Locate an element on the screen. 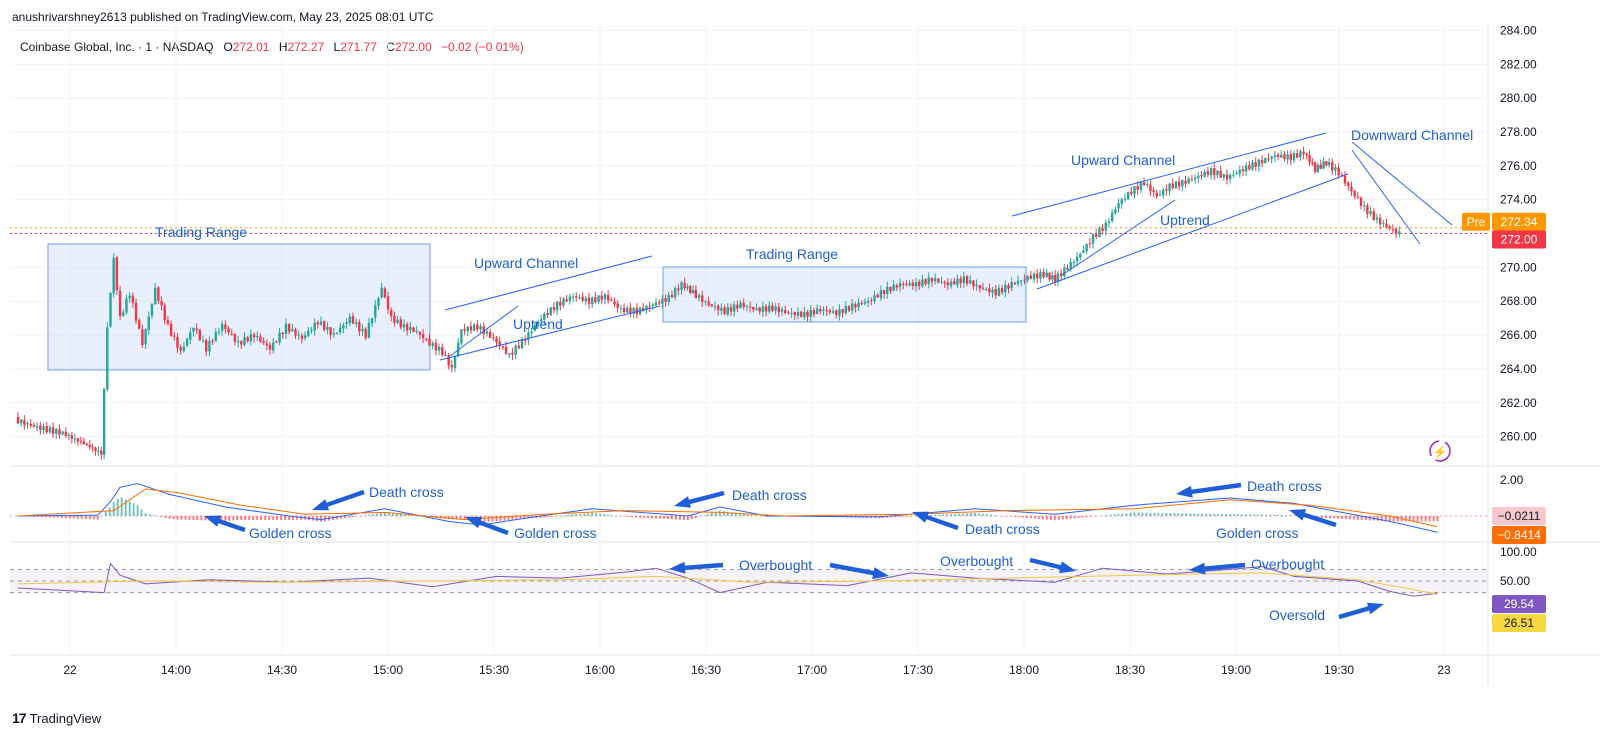 This screenshot has width=1600, height=738. annotation-oversold: Oversold is located at coordinates (1297, 615).